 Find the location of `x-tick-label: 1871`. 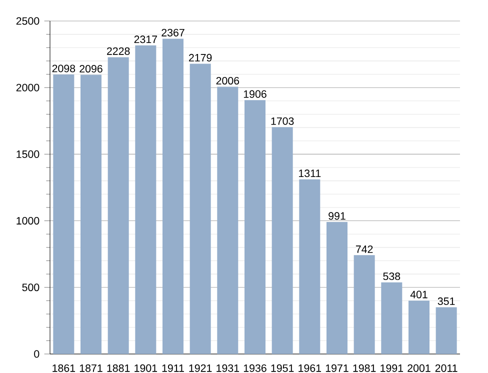

x-tick-label: 1871 is located at coordinates (91, 368).